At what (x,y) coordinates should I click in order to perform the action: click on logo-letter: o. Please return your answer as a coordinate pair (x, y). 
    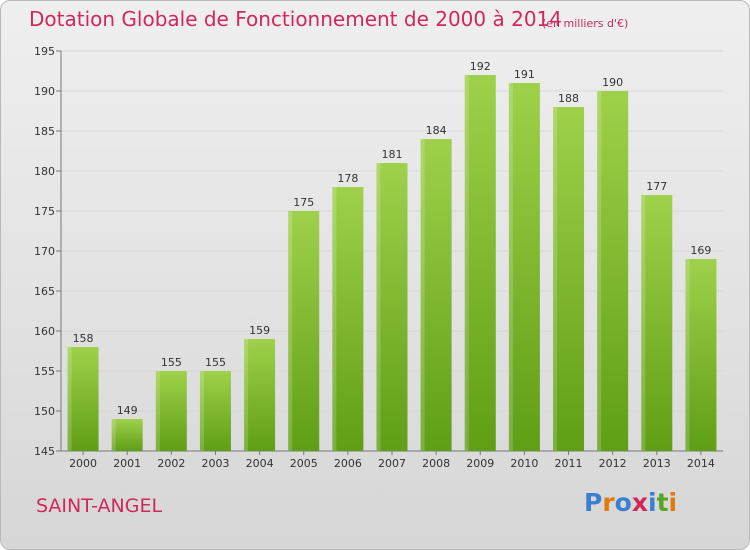
    Looking at the image, I should click on (623, 502).